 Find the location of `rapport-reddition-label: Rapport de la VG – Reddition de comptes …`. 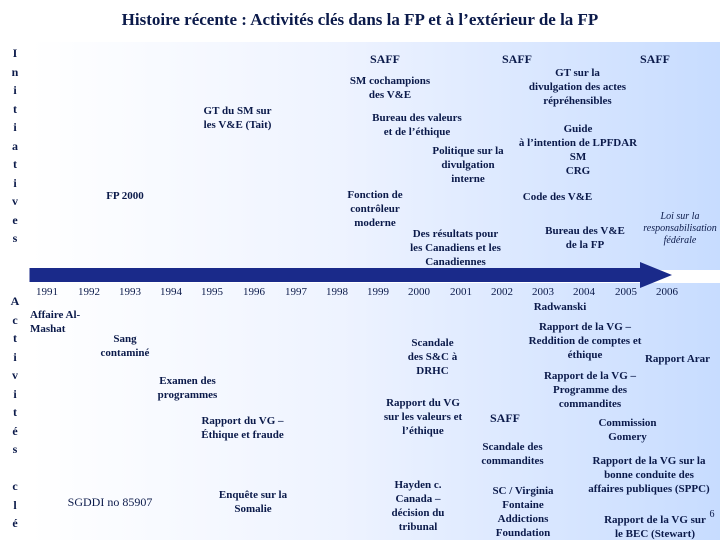

rapport-reddition-label: Rapport de la VG – Reddition de comptes … is located at coordinates (585, 341).